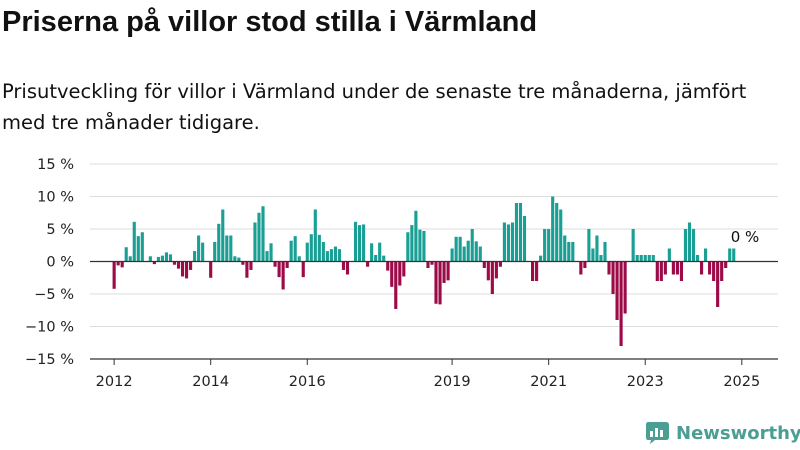 This screenshot has height=450, width=800. What do you see at coordinates (657, 433) in the screenshot?
I see `newsworthy-chart-icon` at bounding box center [657, 433].